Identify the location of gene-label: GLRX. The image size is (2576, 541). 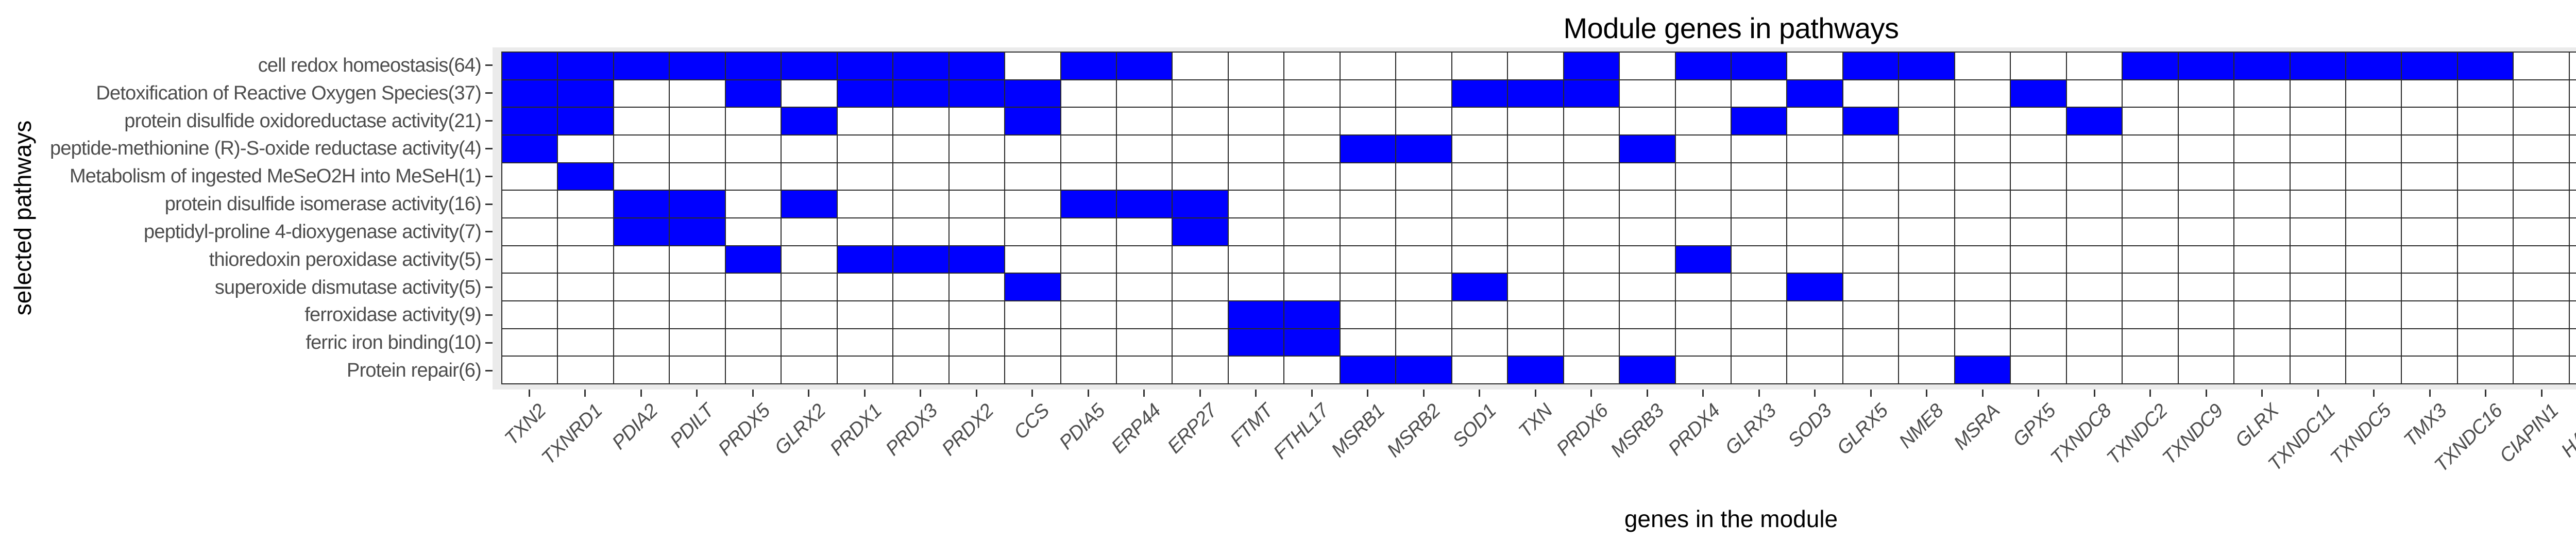
(2257, 426).